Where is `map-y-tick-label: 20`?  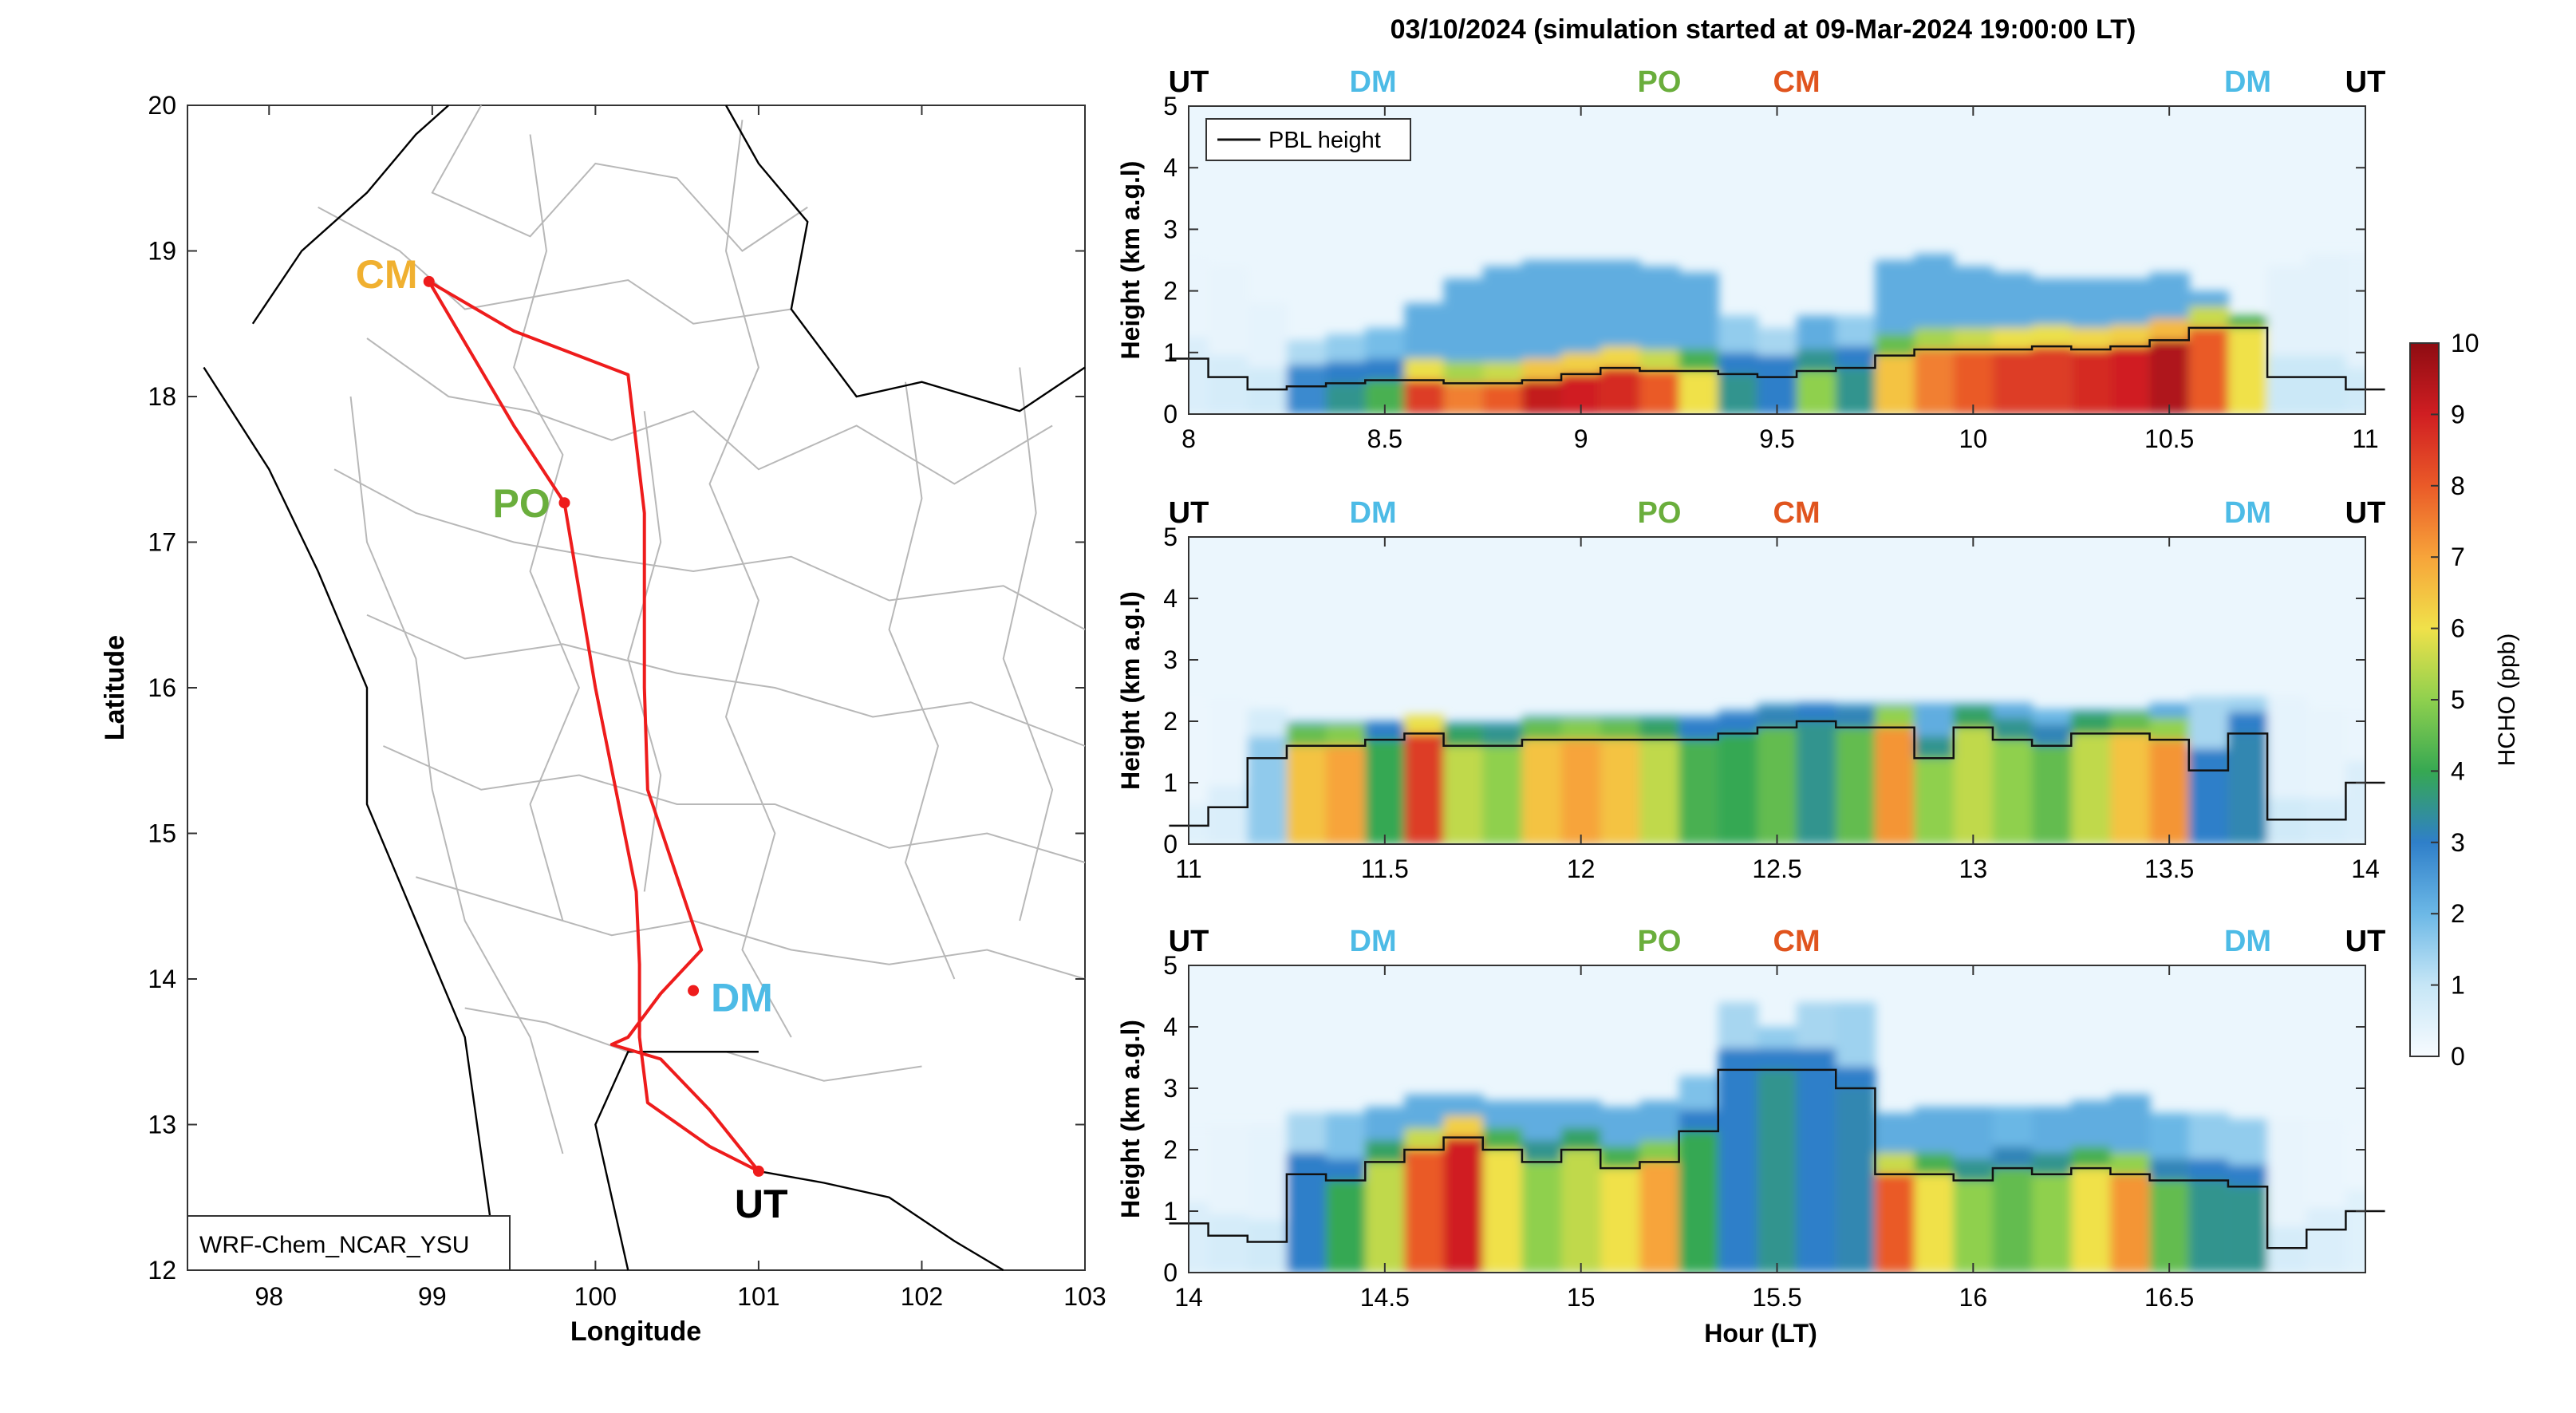
map-y-tick-label: 20 is located at coordinates (162, 106).